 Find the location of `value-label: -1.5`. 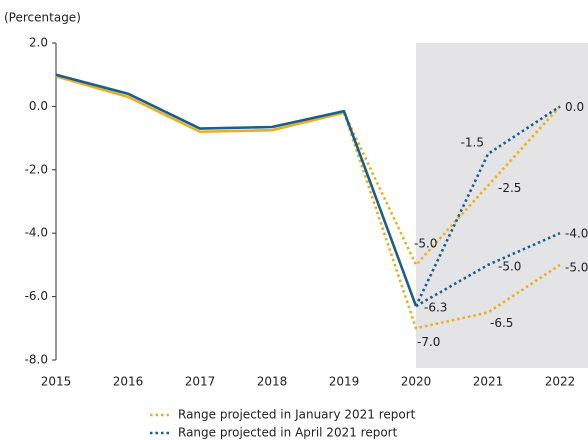

value-label: -1.5 is located at coordinates (472, 142).